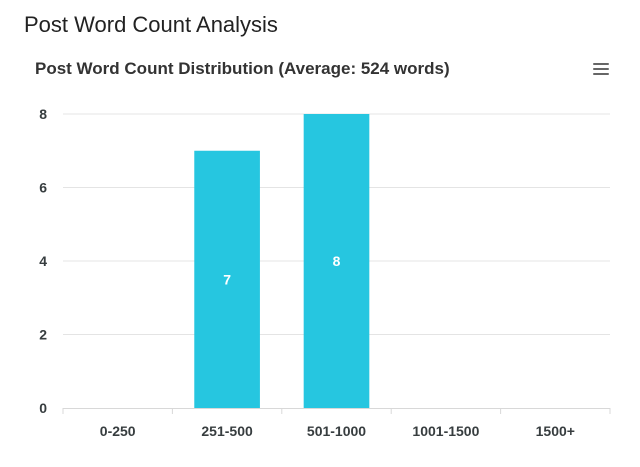  What do you see at coordinates (43, 408) in the screenshot?
I see `y-tick-label: 0` at bounding box center [43, 408].